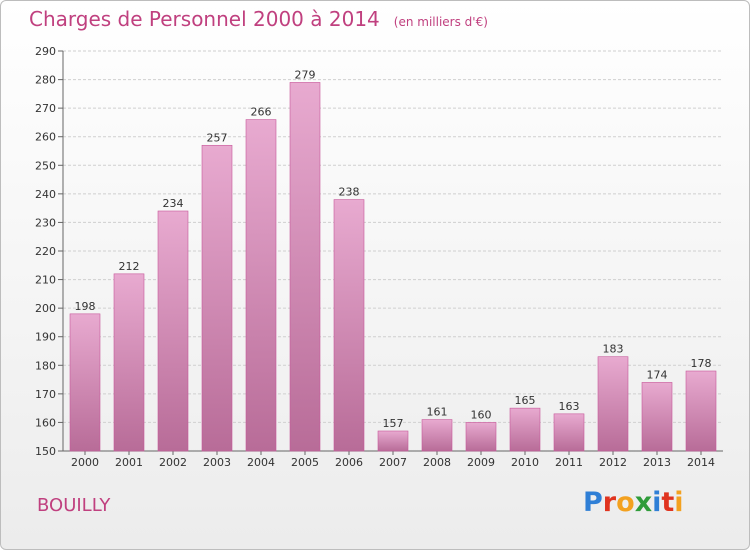  What do you see at coordinates (45, 451) in the screenshot?
I see `y-tick-label: 150` at bounding box center [45, 451].